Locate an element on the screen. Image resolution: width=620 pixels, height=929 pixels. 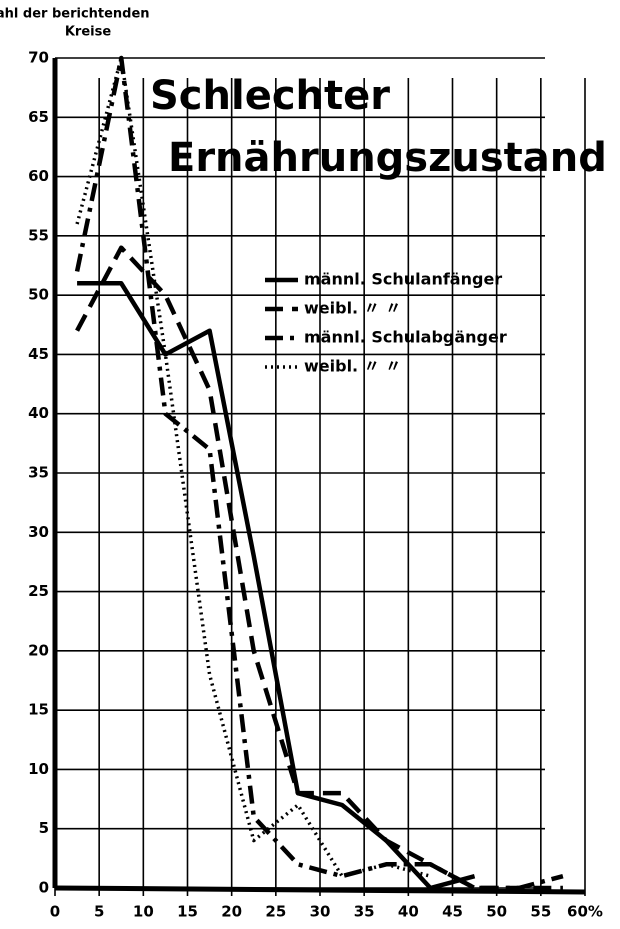
y-axis-label: Kreise is located at coordinates (88, 32).